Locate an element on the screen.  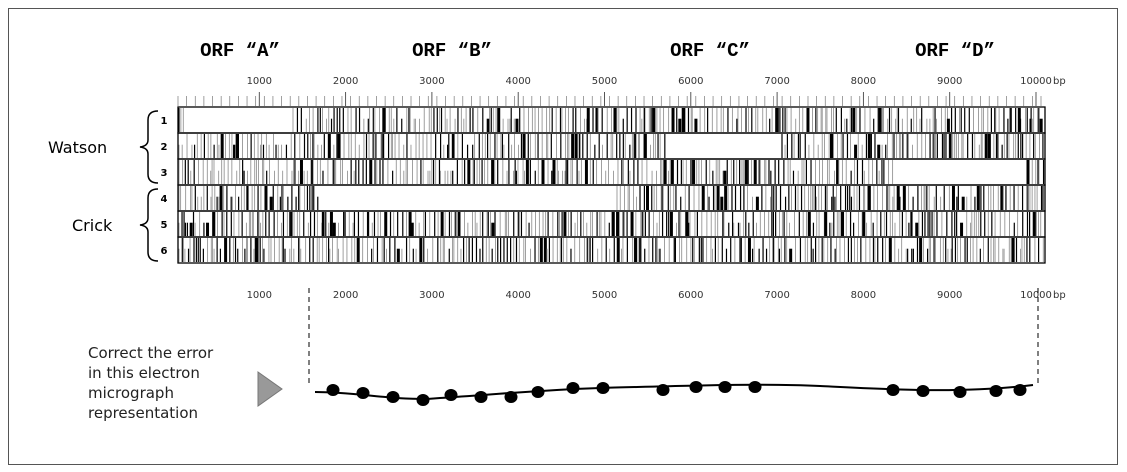
orf-label: ORF “A” is located at coordinates (240, 51).